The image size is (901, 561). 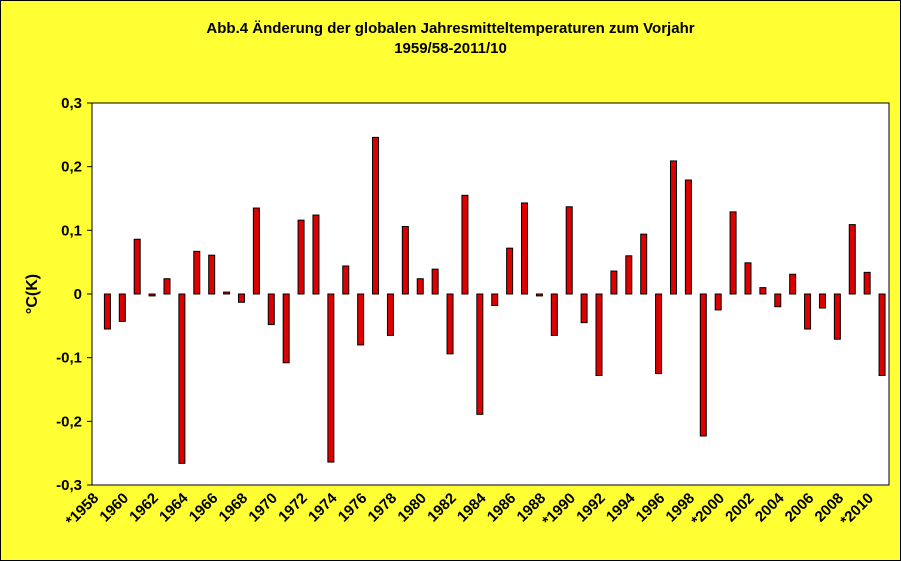 What do you see at coordinates (293, 508) in the screenshot?
I see `x-tick-label: 1972` at bounding box center [293, 508].